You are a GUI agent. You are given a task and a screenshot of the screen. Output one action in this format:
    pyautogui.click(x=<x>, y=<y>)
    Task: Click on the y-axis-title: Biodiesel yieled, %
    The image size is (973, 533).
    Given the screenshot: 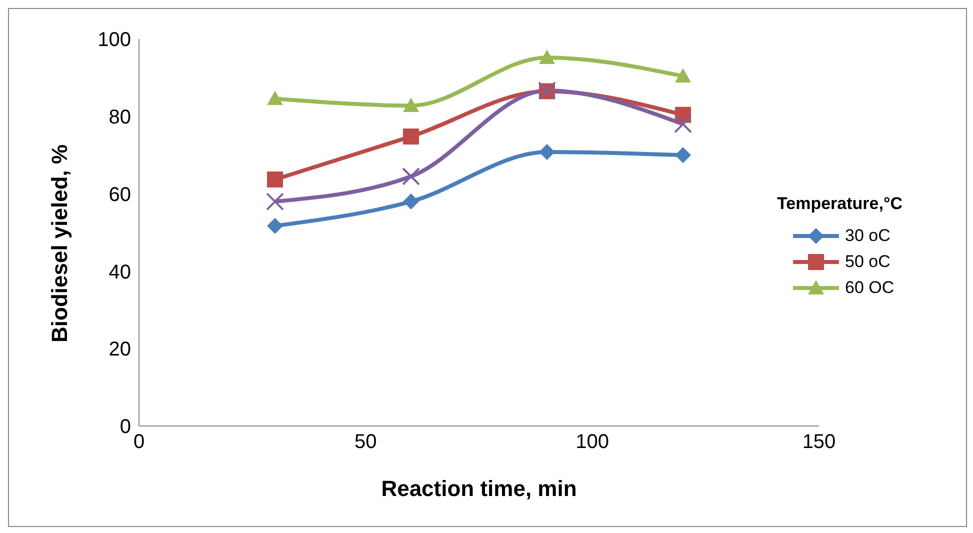 What is the action you would take?
    pyautogui.click(x=59, y=243)
    